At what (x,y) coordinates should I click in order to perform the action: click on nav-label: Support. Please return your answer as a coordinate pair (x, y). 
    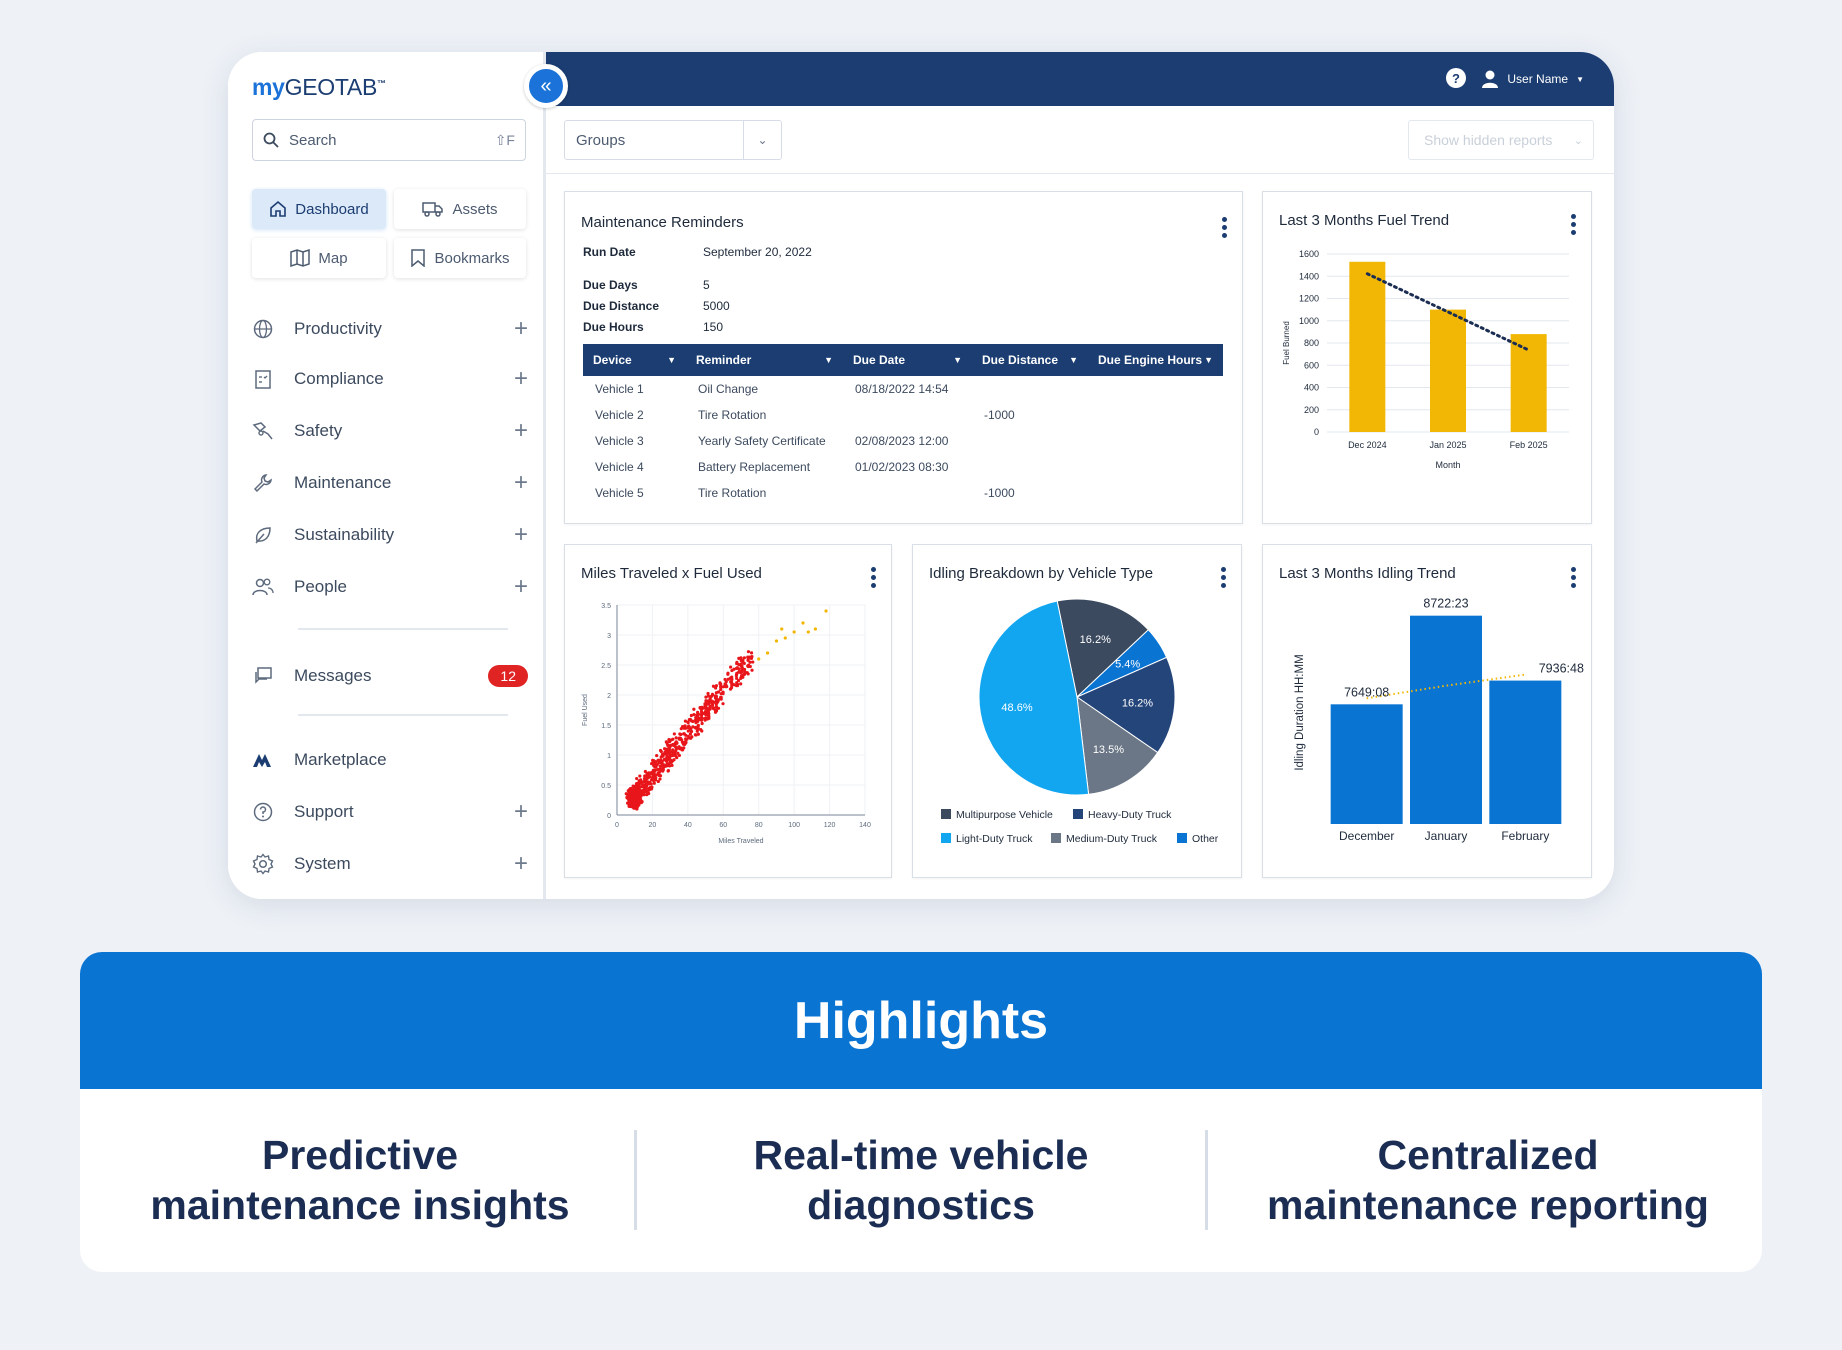
    Looking at the image, I should click on (324, 811).